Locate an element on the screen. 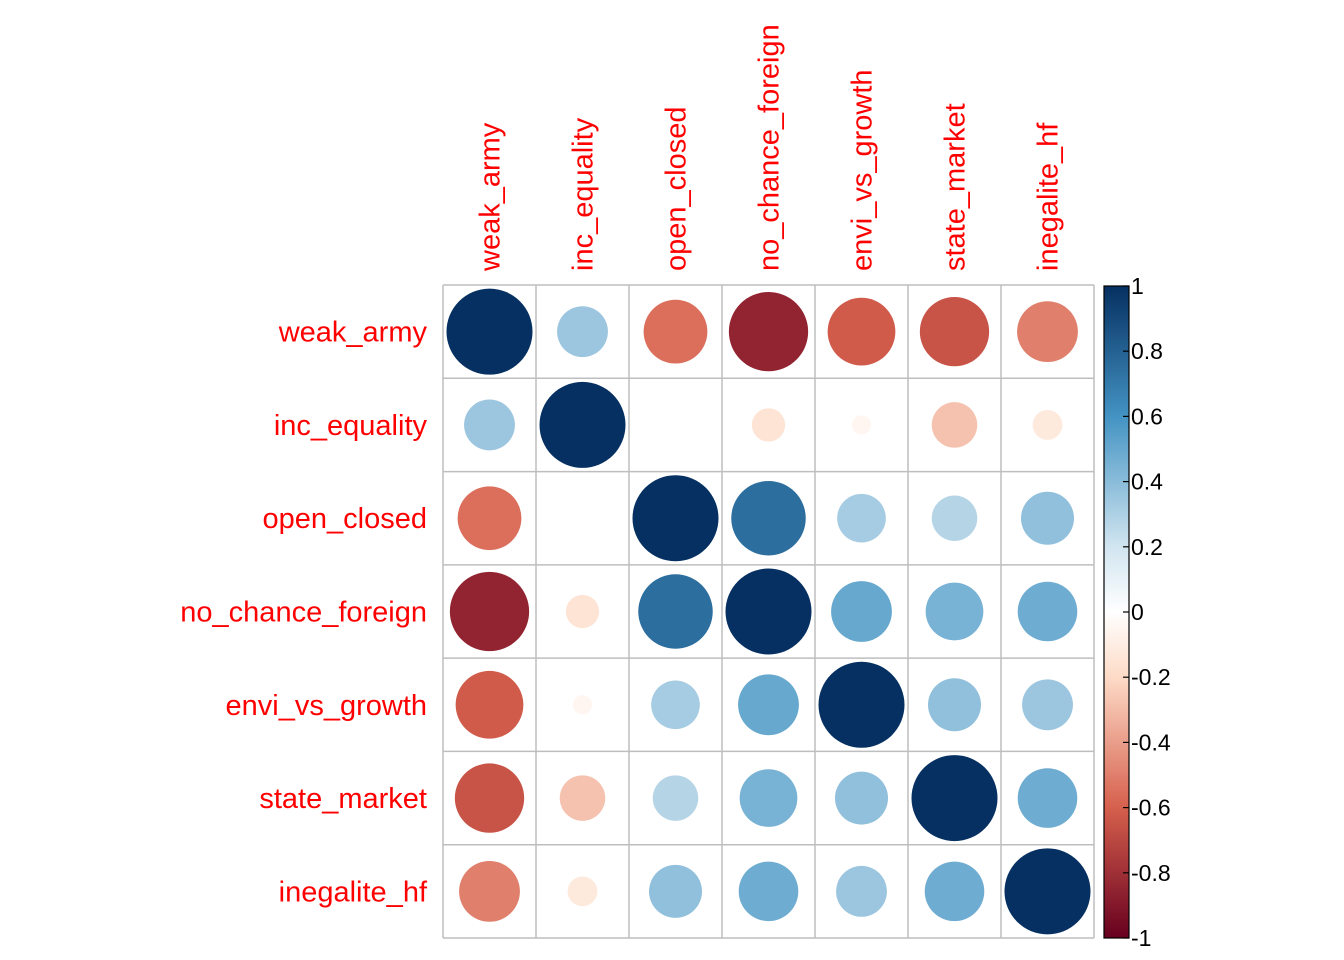  corr-circle-weak_army-state_market is located at coordinates (954, 331).